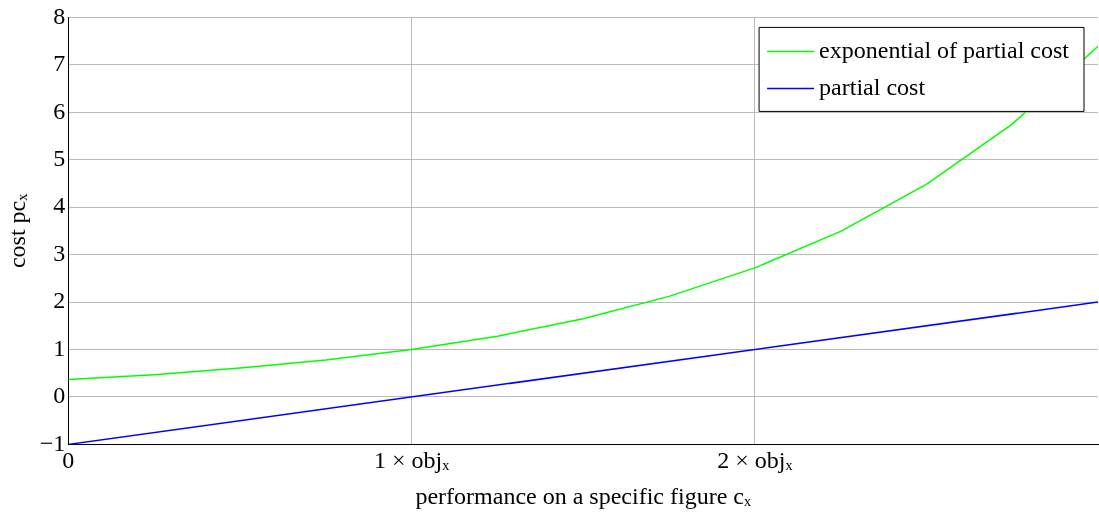  What do you see at coordinates (59, 15) in the screenshot?
I see `y-tick-label: 8` at bounding box center [59, 15].